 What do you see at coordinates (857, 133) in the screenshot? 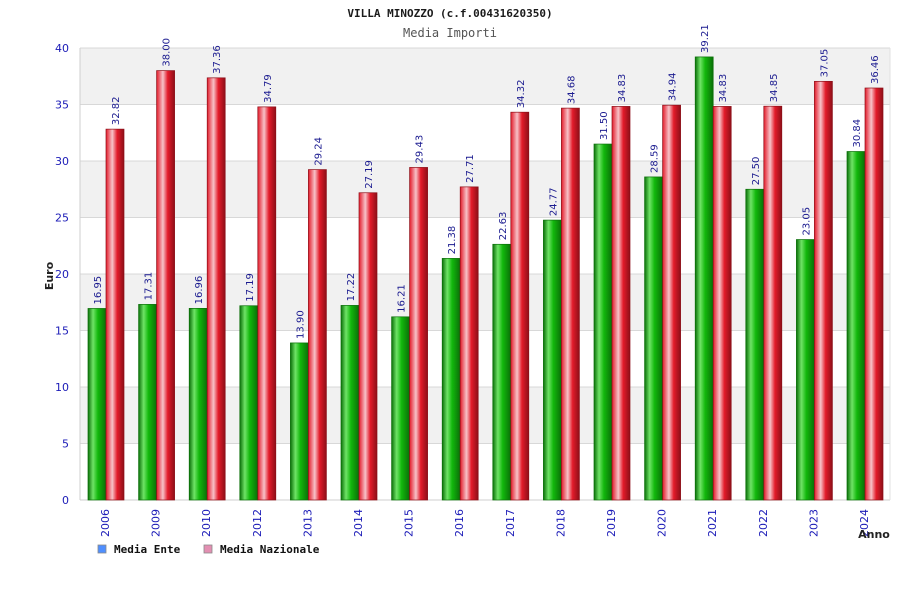
I see `media-ente-value-label: 30.84` at bounding box center [857, 133].